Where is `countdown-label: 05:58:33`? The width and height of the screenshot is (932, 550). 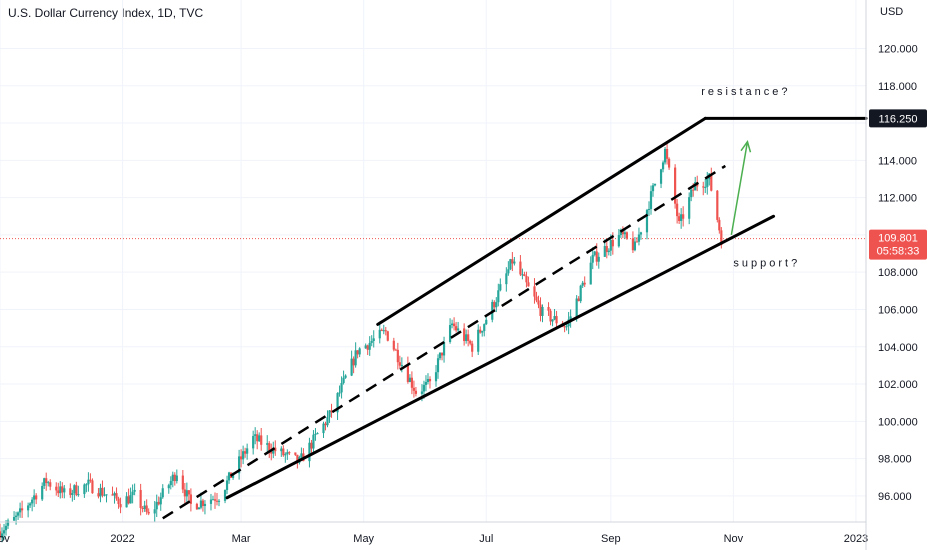 countdown-label: 05:58:33 is located at coordinates (898, 252).